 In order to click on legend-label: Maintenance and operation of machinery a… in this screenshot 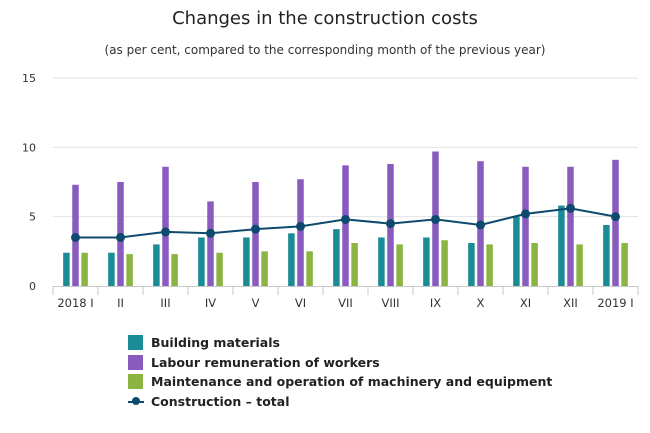, I will do `click(352, 382)`.